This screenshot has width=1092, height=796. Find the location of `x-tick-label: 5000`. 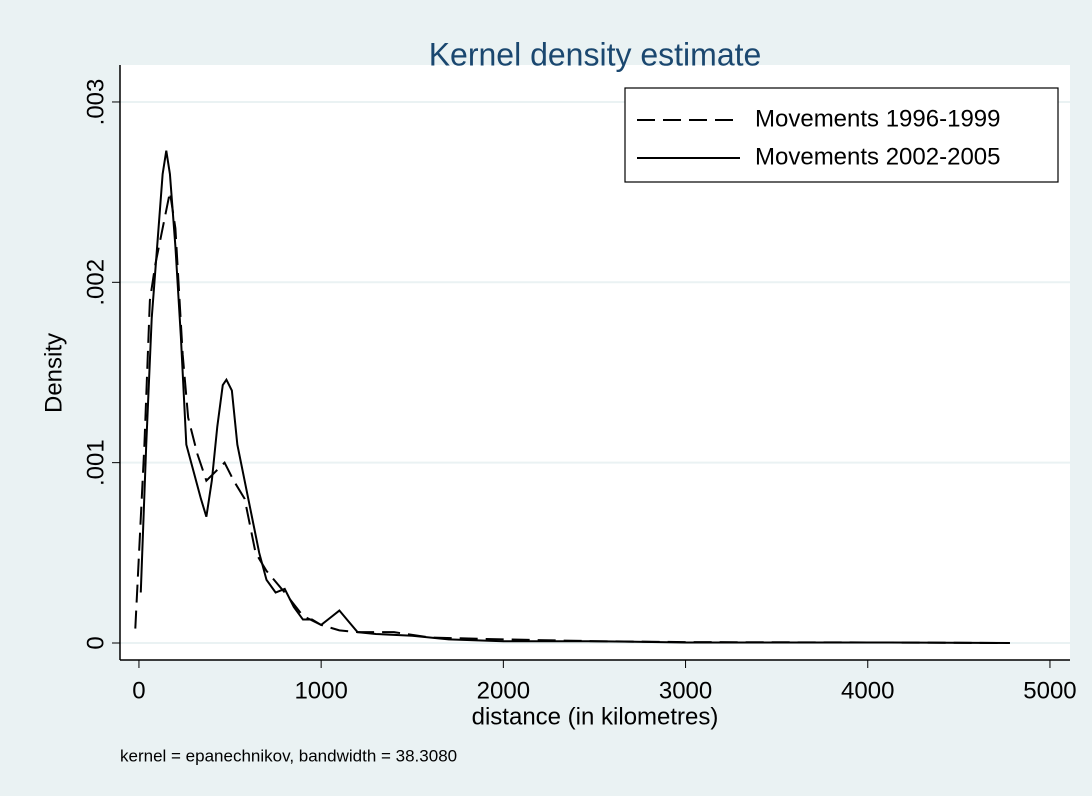

x-tick-label: 5000 is located at coordinates (1049, 690).